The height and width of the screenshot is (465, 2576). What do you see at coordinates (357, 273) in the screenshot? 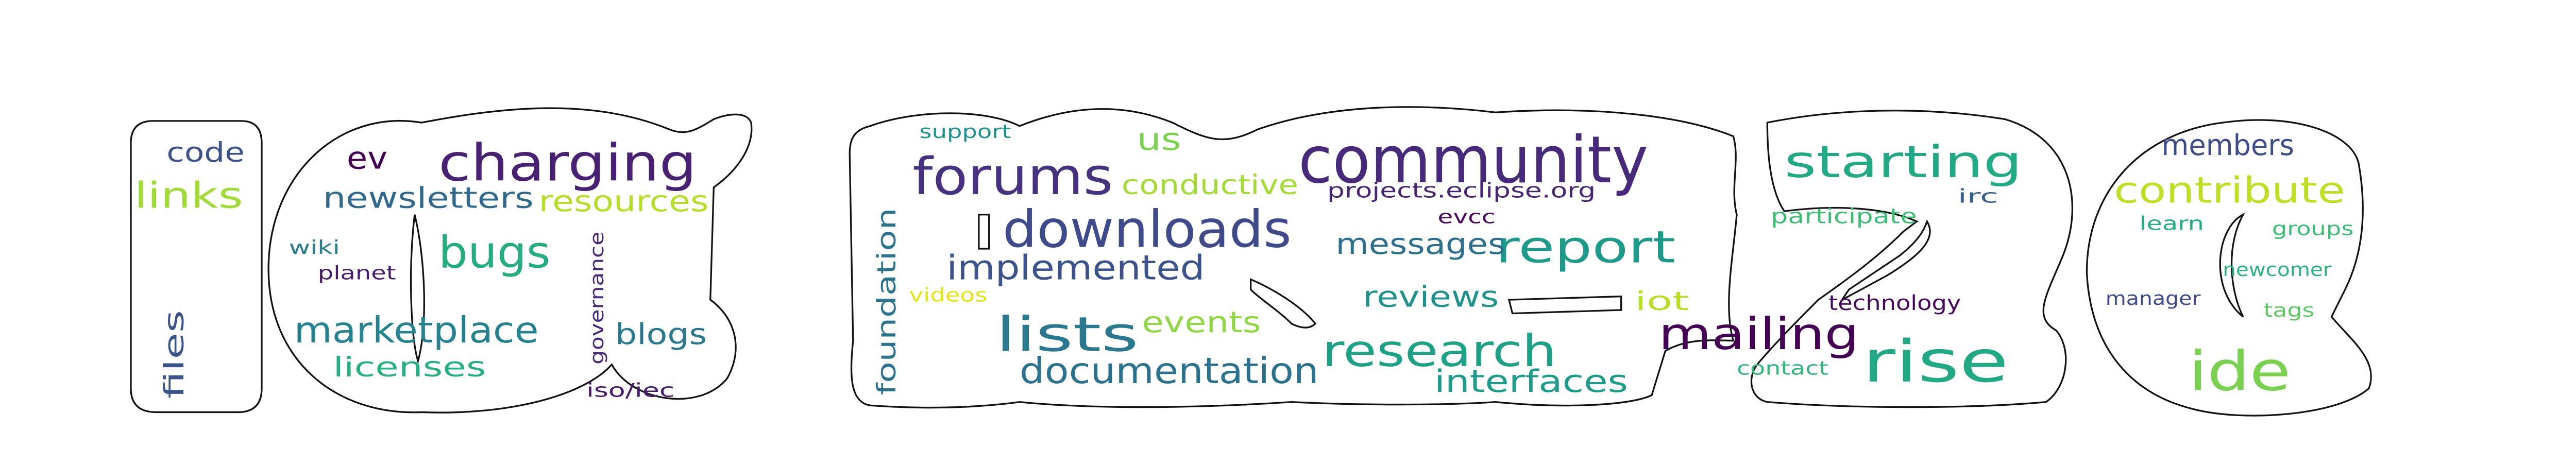
I see `word-planet: planet` at bounding box center [357, 273].